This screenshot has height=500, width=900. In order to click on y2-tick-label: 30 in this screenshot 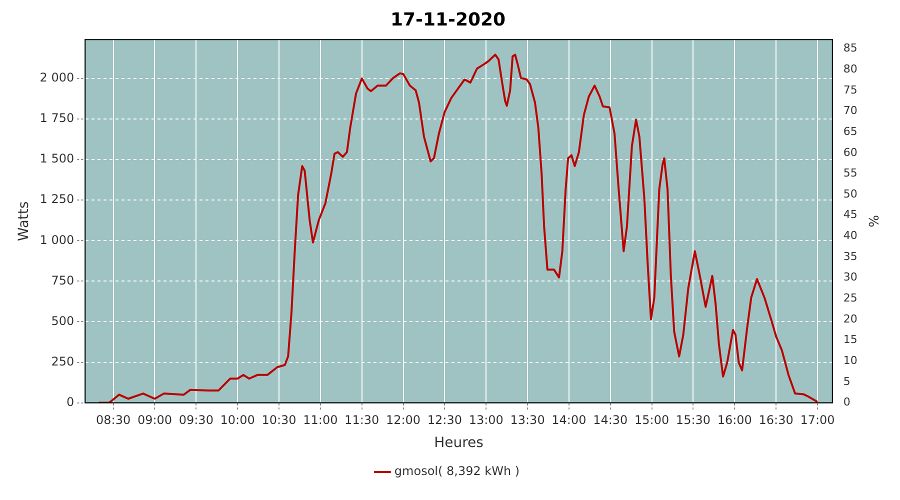, I will do `click(850, 277)`.